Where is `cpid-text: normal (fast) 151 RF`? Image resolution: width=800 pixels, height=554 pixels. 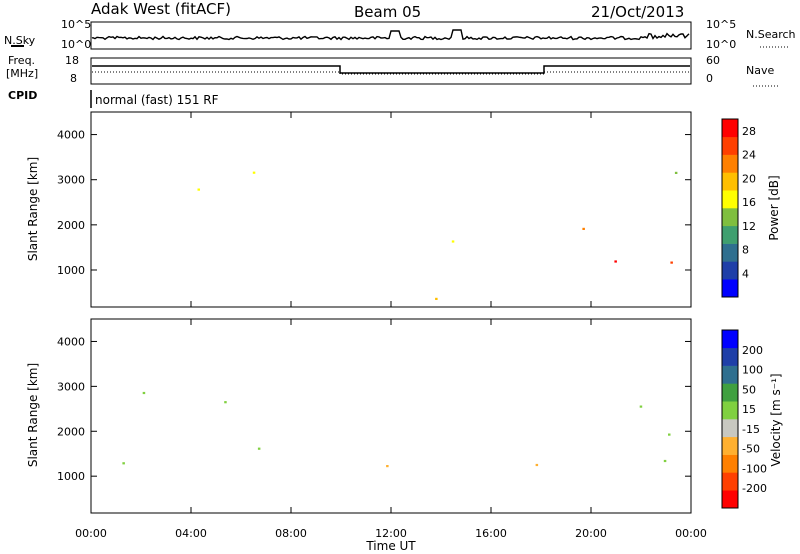
cpid-text: normal (fast) 151 RF is located at coordinates (157, 100).